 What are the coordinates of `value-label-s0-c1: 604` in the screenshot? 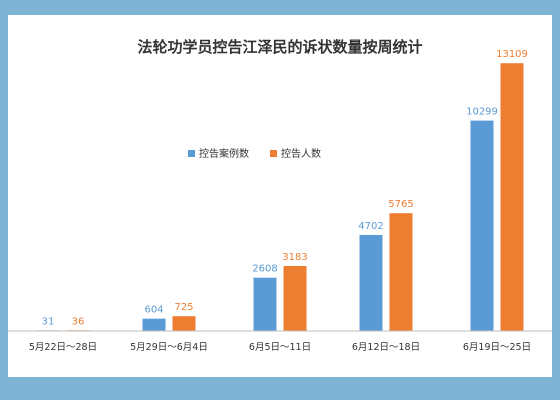 It's located at (153, 310).